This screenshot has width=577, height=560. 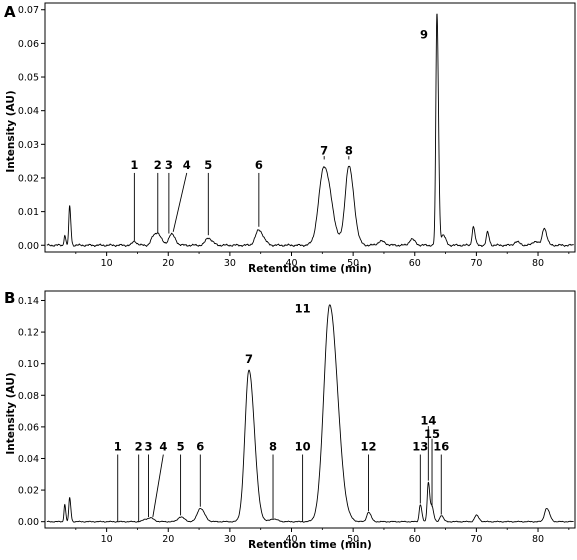 I want to click on y-tick-label: 0.05, so click(x=28, y=78).